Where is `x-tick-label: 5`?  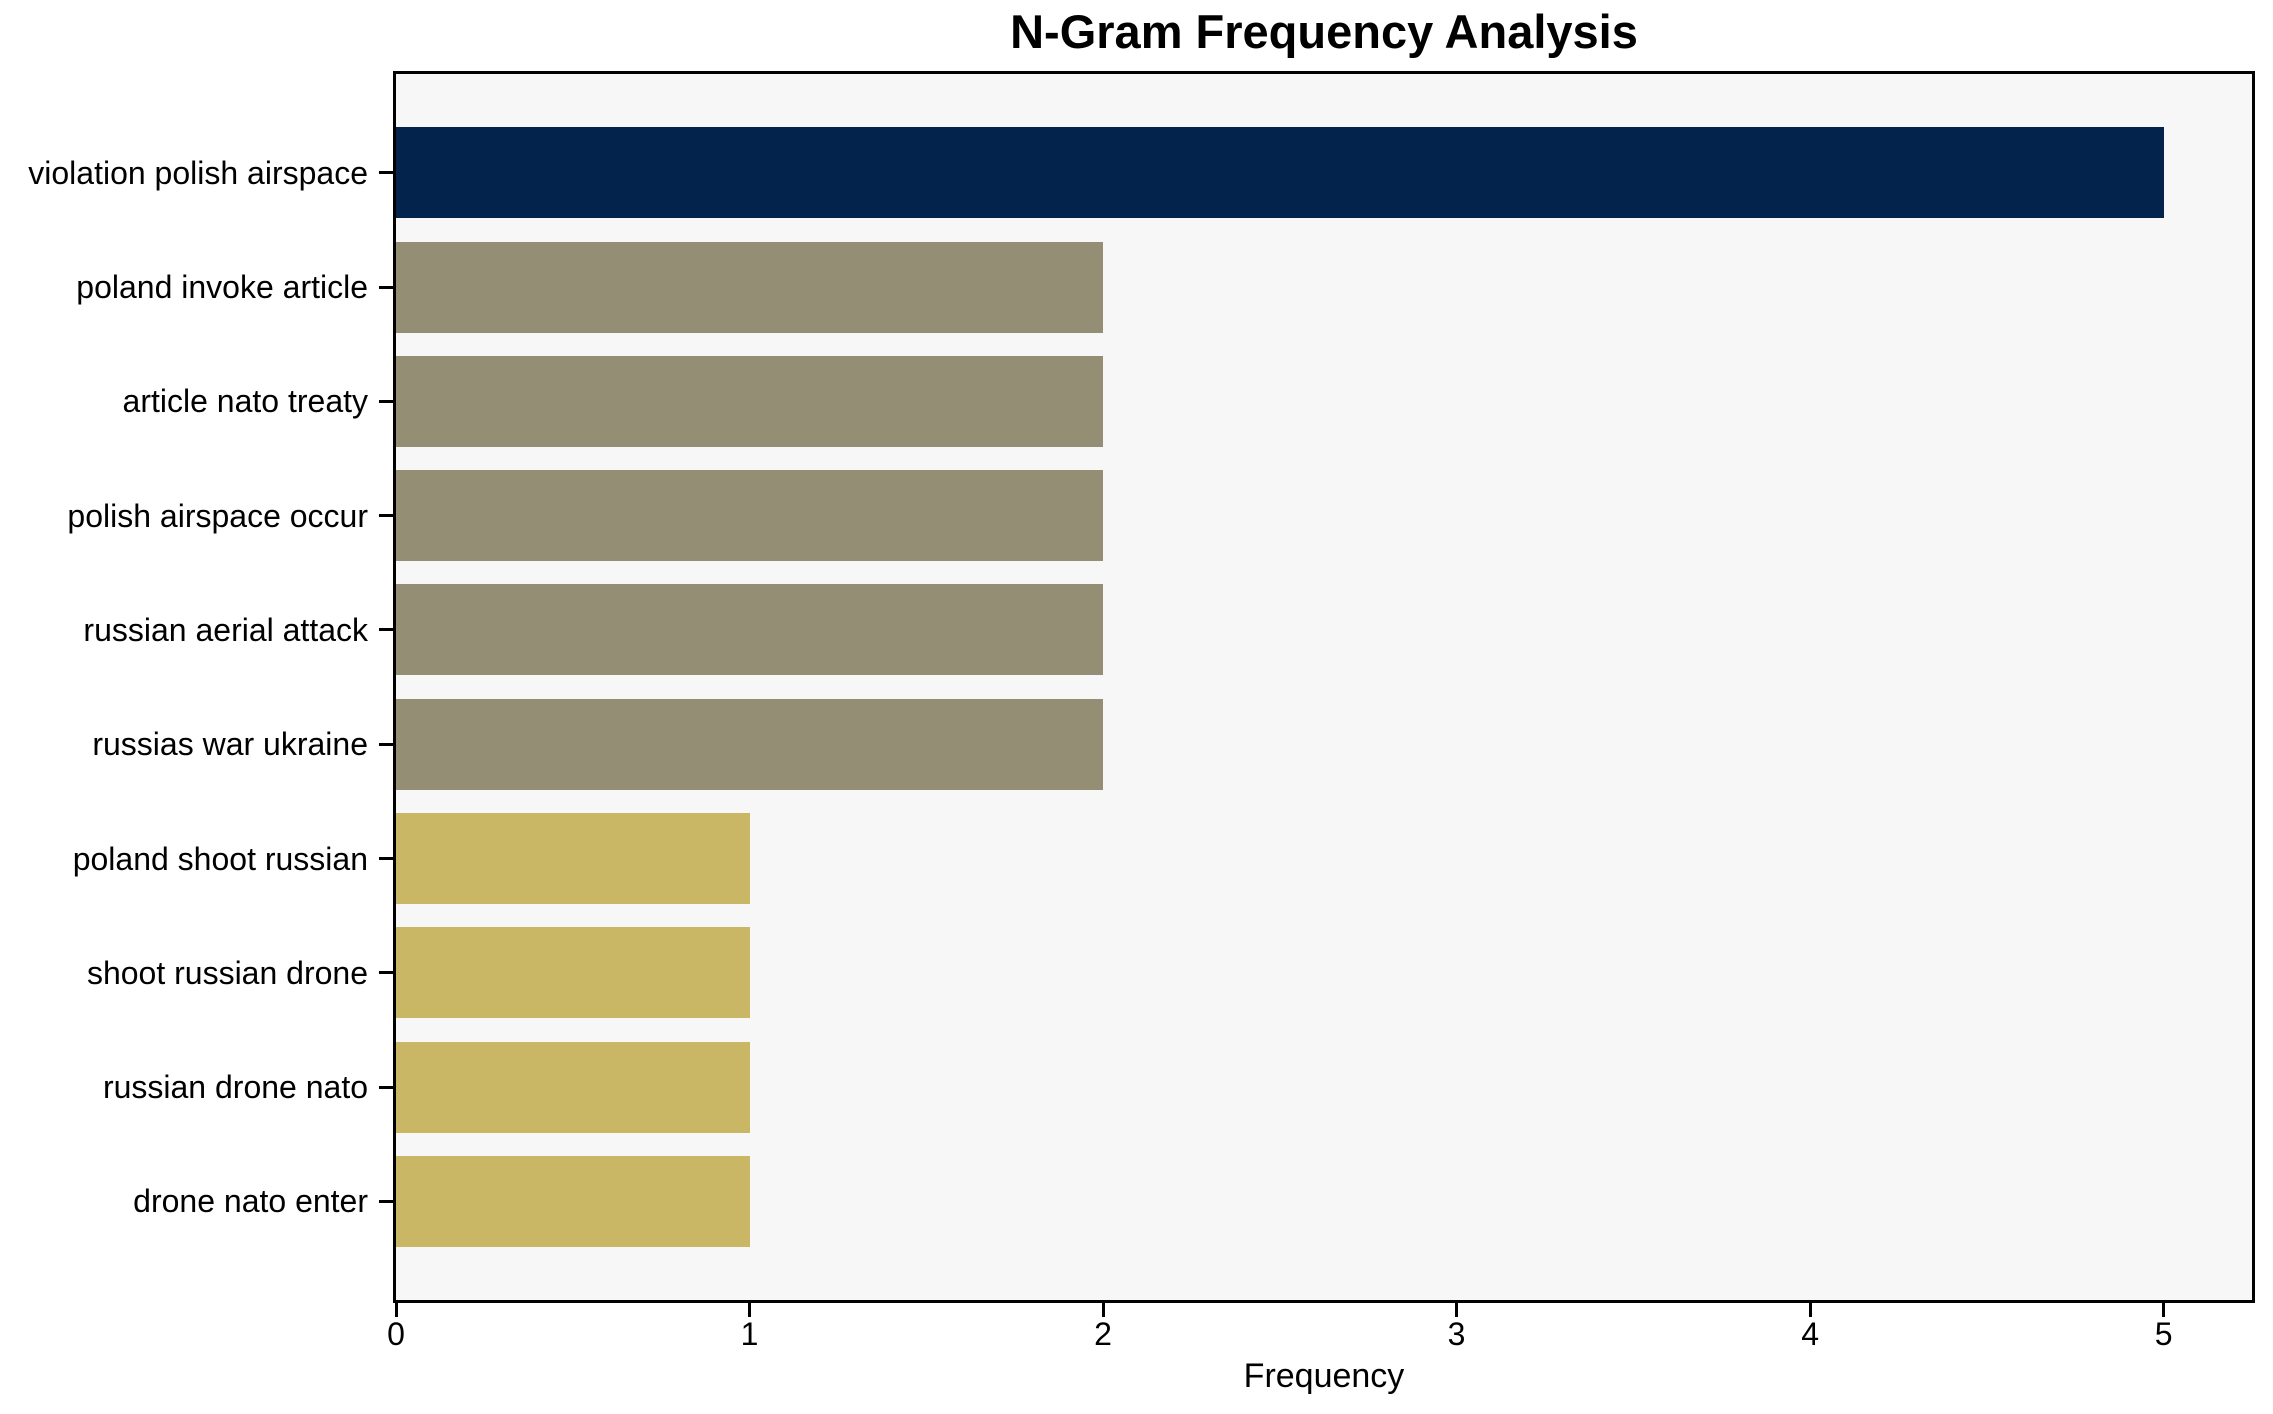
x-tick-label: 5 is located at coordinates (2163, 1334).